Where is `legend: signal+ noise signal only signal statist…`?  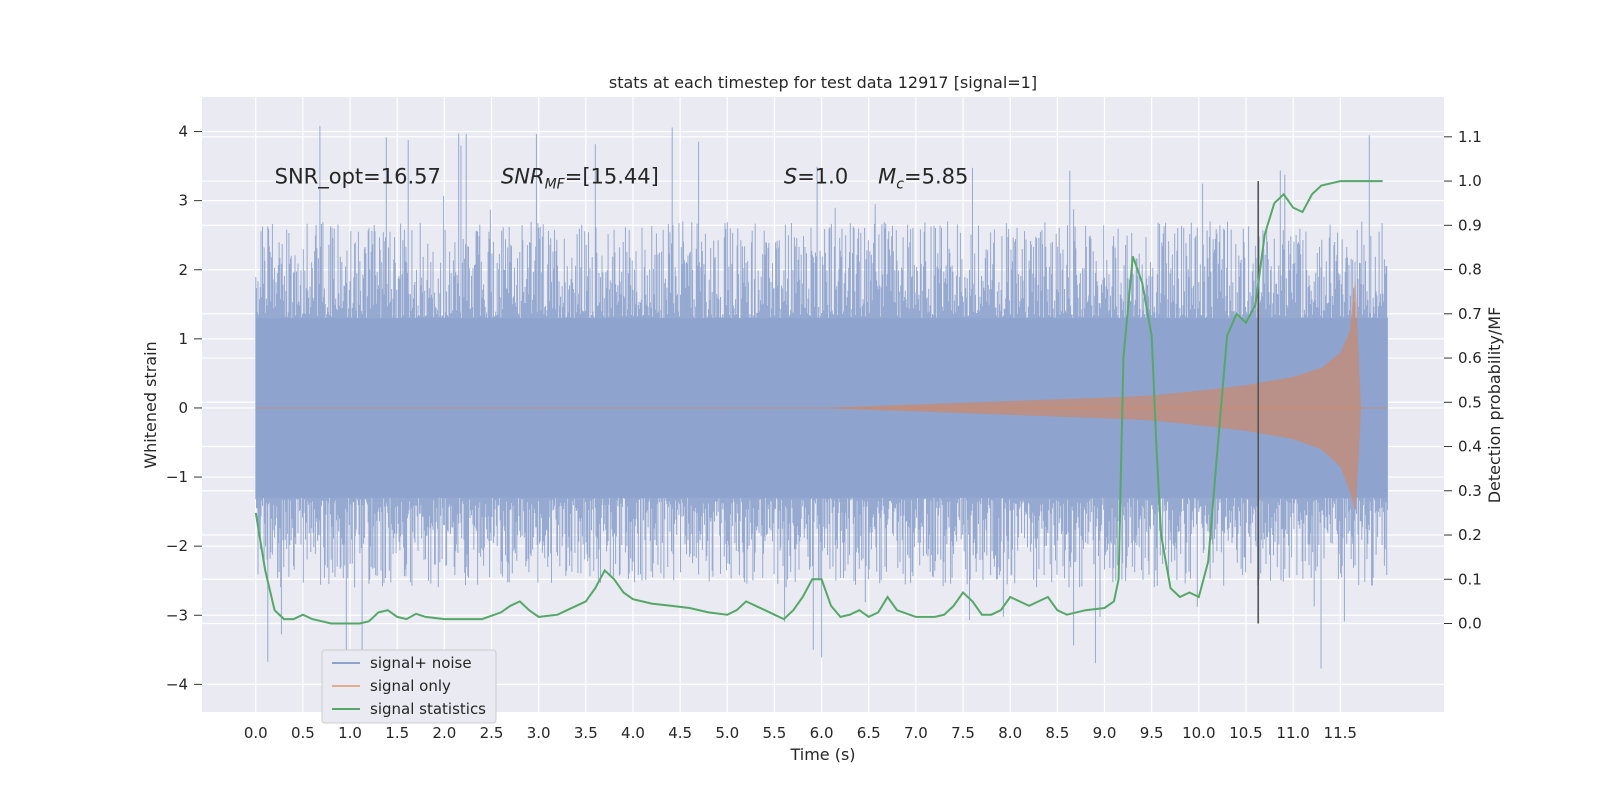
legend: signal+ noise signal only signal statist… is located at coordinates (409, 686).